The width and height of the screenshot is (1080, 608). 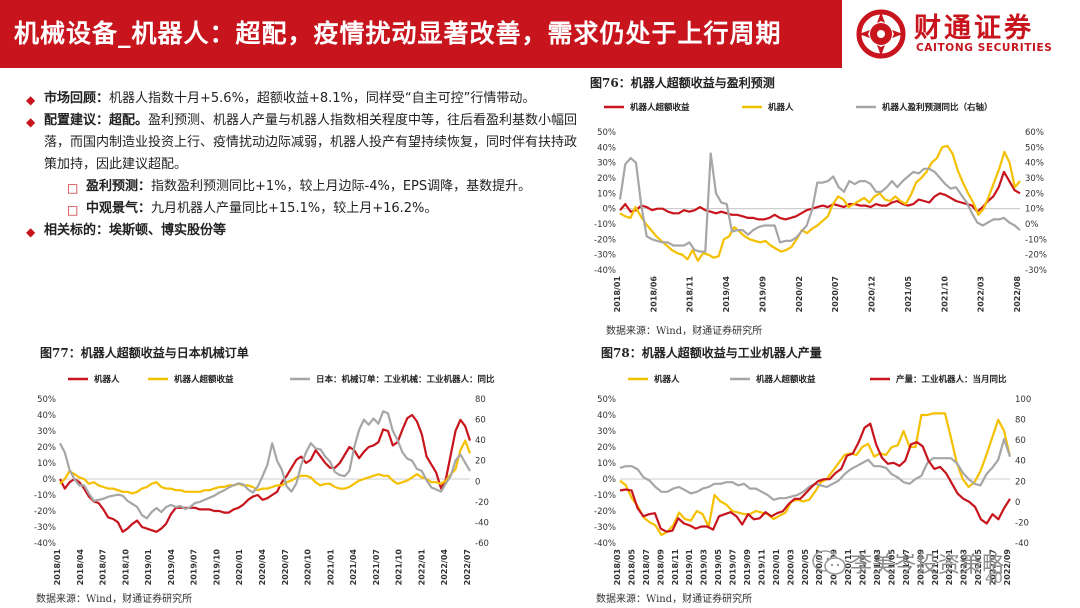 I want to click on x-tick-label: 2021/11, so click(x=935, y=567).